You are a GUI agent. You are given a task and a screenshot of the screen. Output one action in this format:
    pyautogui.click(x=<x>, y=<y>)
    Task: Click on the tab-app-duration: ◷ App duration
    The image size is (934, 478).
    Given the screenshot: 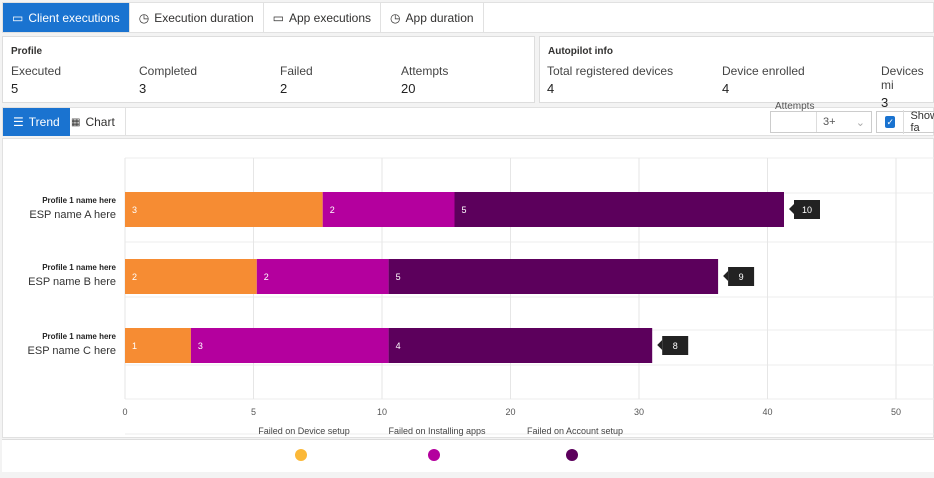 What is the action you would take?
    pyautogui.click(x=432, y=17)
    